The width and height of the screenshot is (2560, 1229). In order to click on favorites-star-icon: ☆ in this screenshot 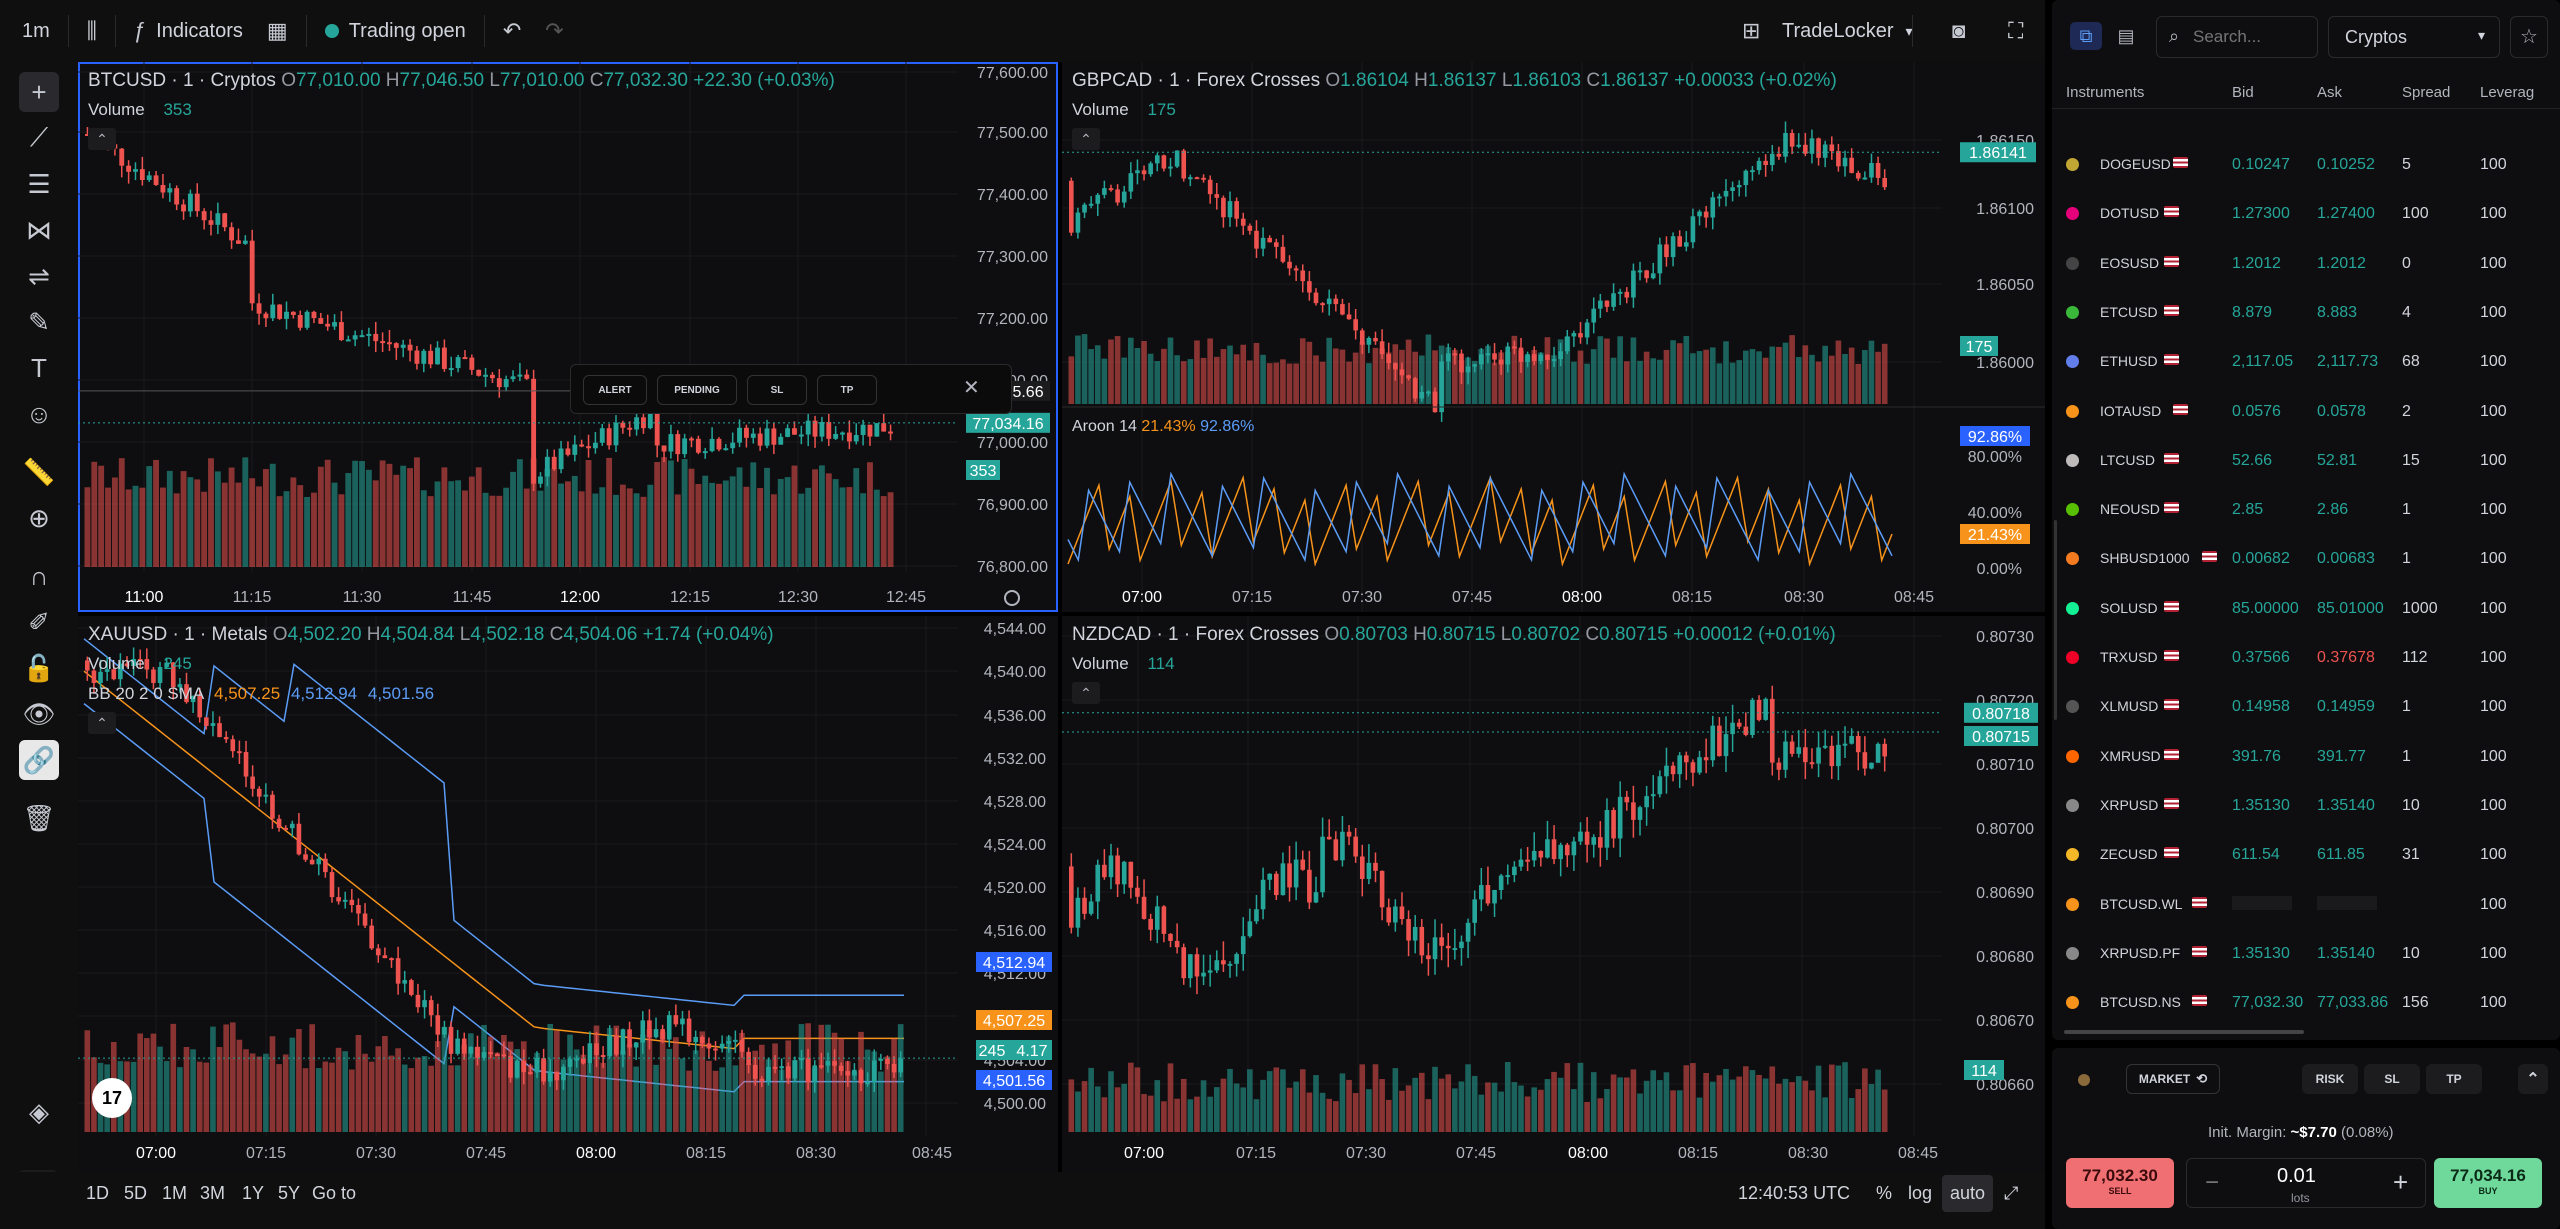, I will do `click(2529, 37)`.